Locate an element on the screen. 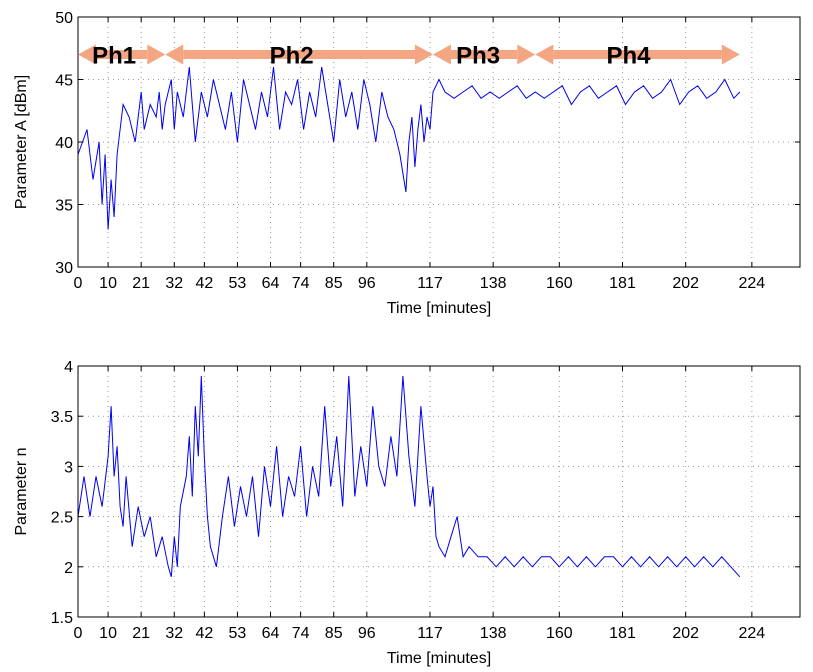 The height and width of the screenshot is (672, 813). y-tick-label: 40 is located at coordinates (64, 143).